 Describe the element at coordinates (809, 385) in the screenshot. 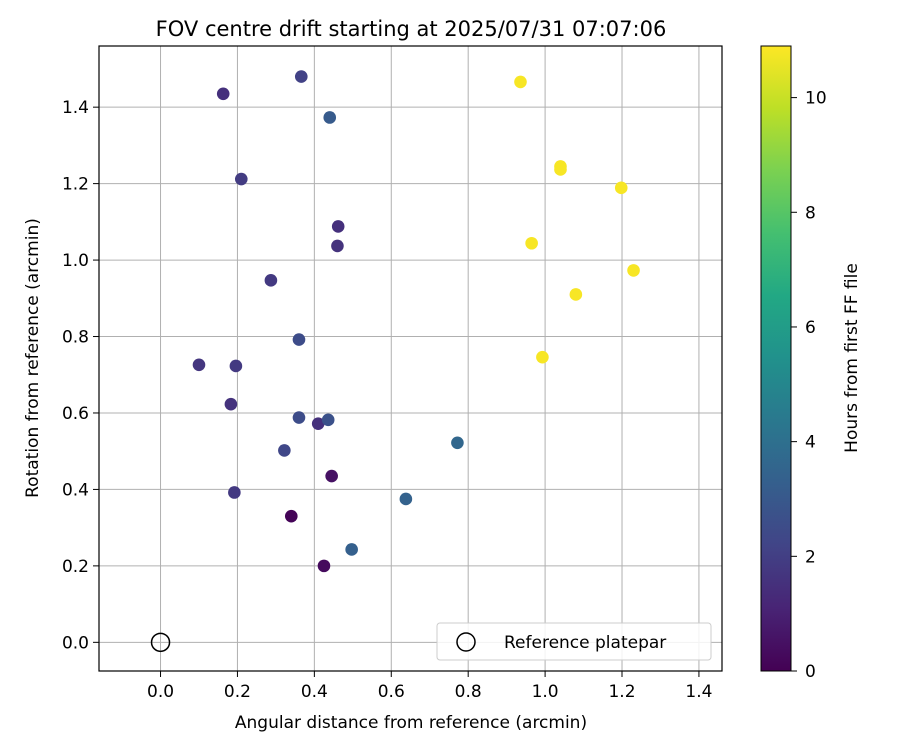

I see `colorbar-ticks: 0 2 4 6 8 10` at that location.